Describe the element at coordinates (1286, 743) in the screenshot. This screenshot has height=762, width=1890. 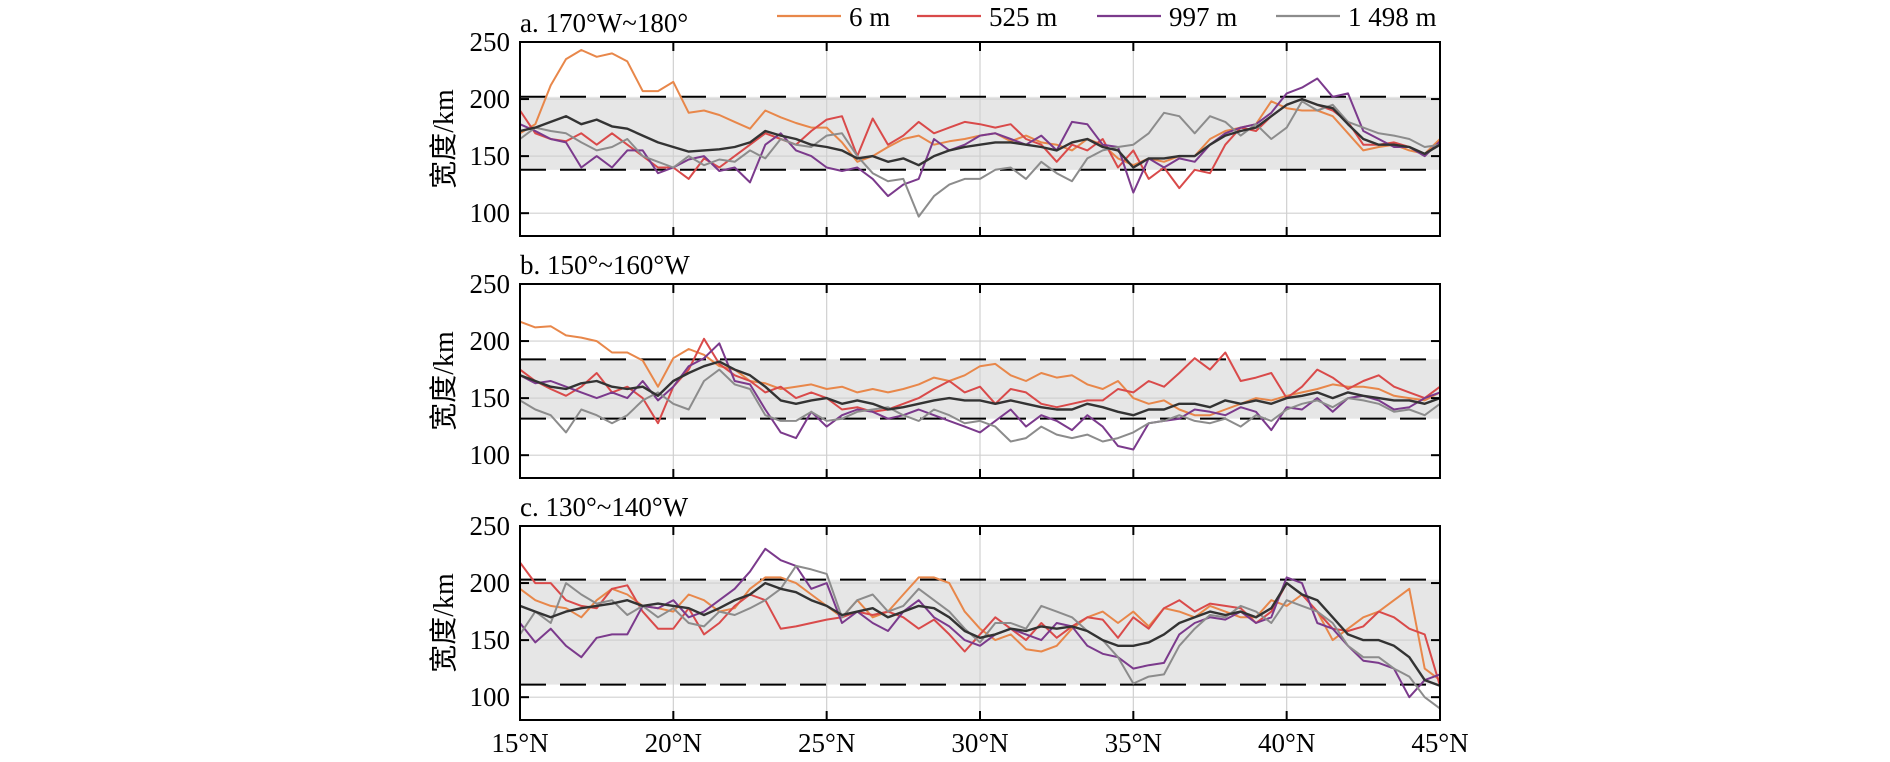
I see `x-tick-label: 40°N` at that location.